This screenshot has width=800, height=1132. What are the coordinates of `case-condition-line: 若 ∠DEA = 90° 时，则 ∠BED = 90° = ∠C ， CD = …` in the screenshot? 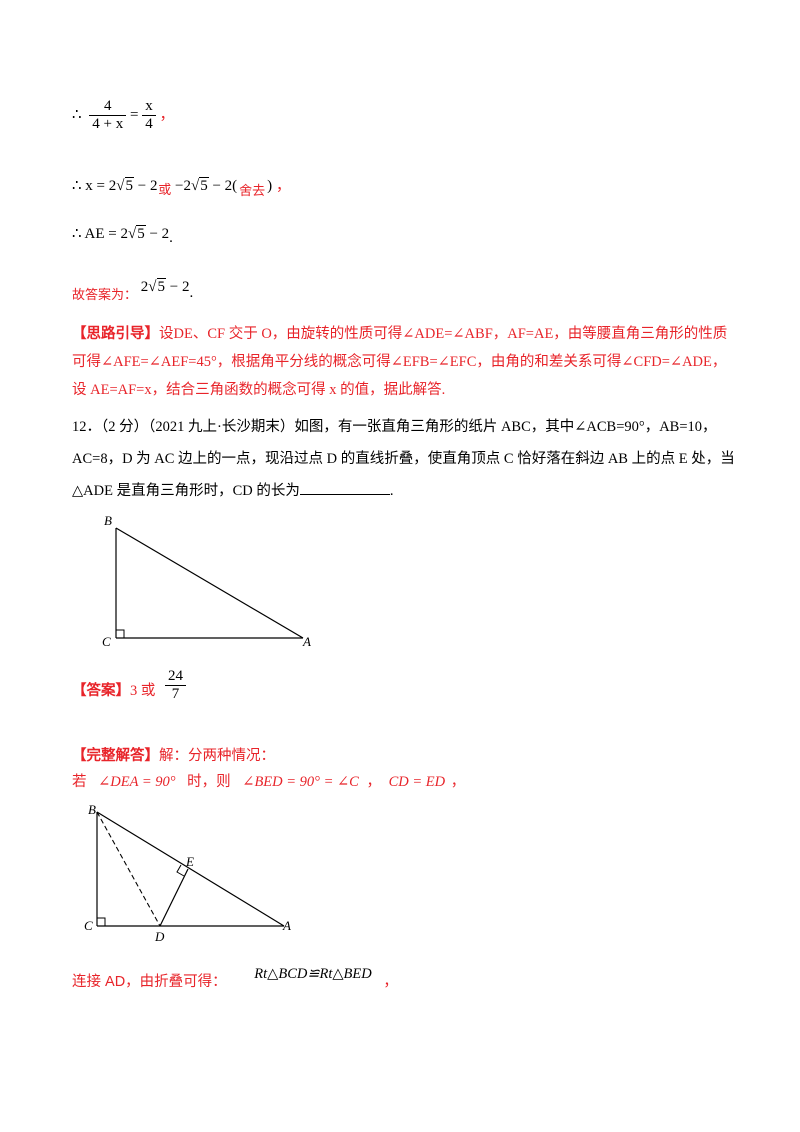 It's located at (268, 780).